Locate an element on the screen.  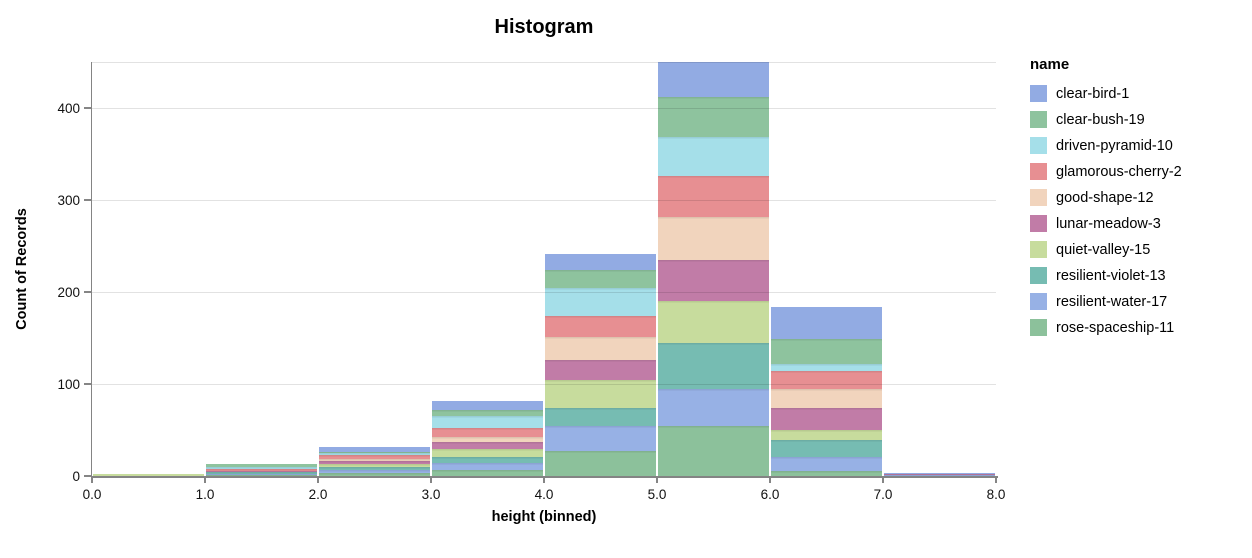
legend-item-resilient-water-17: resilient-water-17 is located at coordinates (1106, 301).